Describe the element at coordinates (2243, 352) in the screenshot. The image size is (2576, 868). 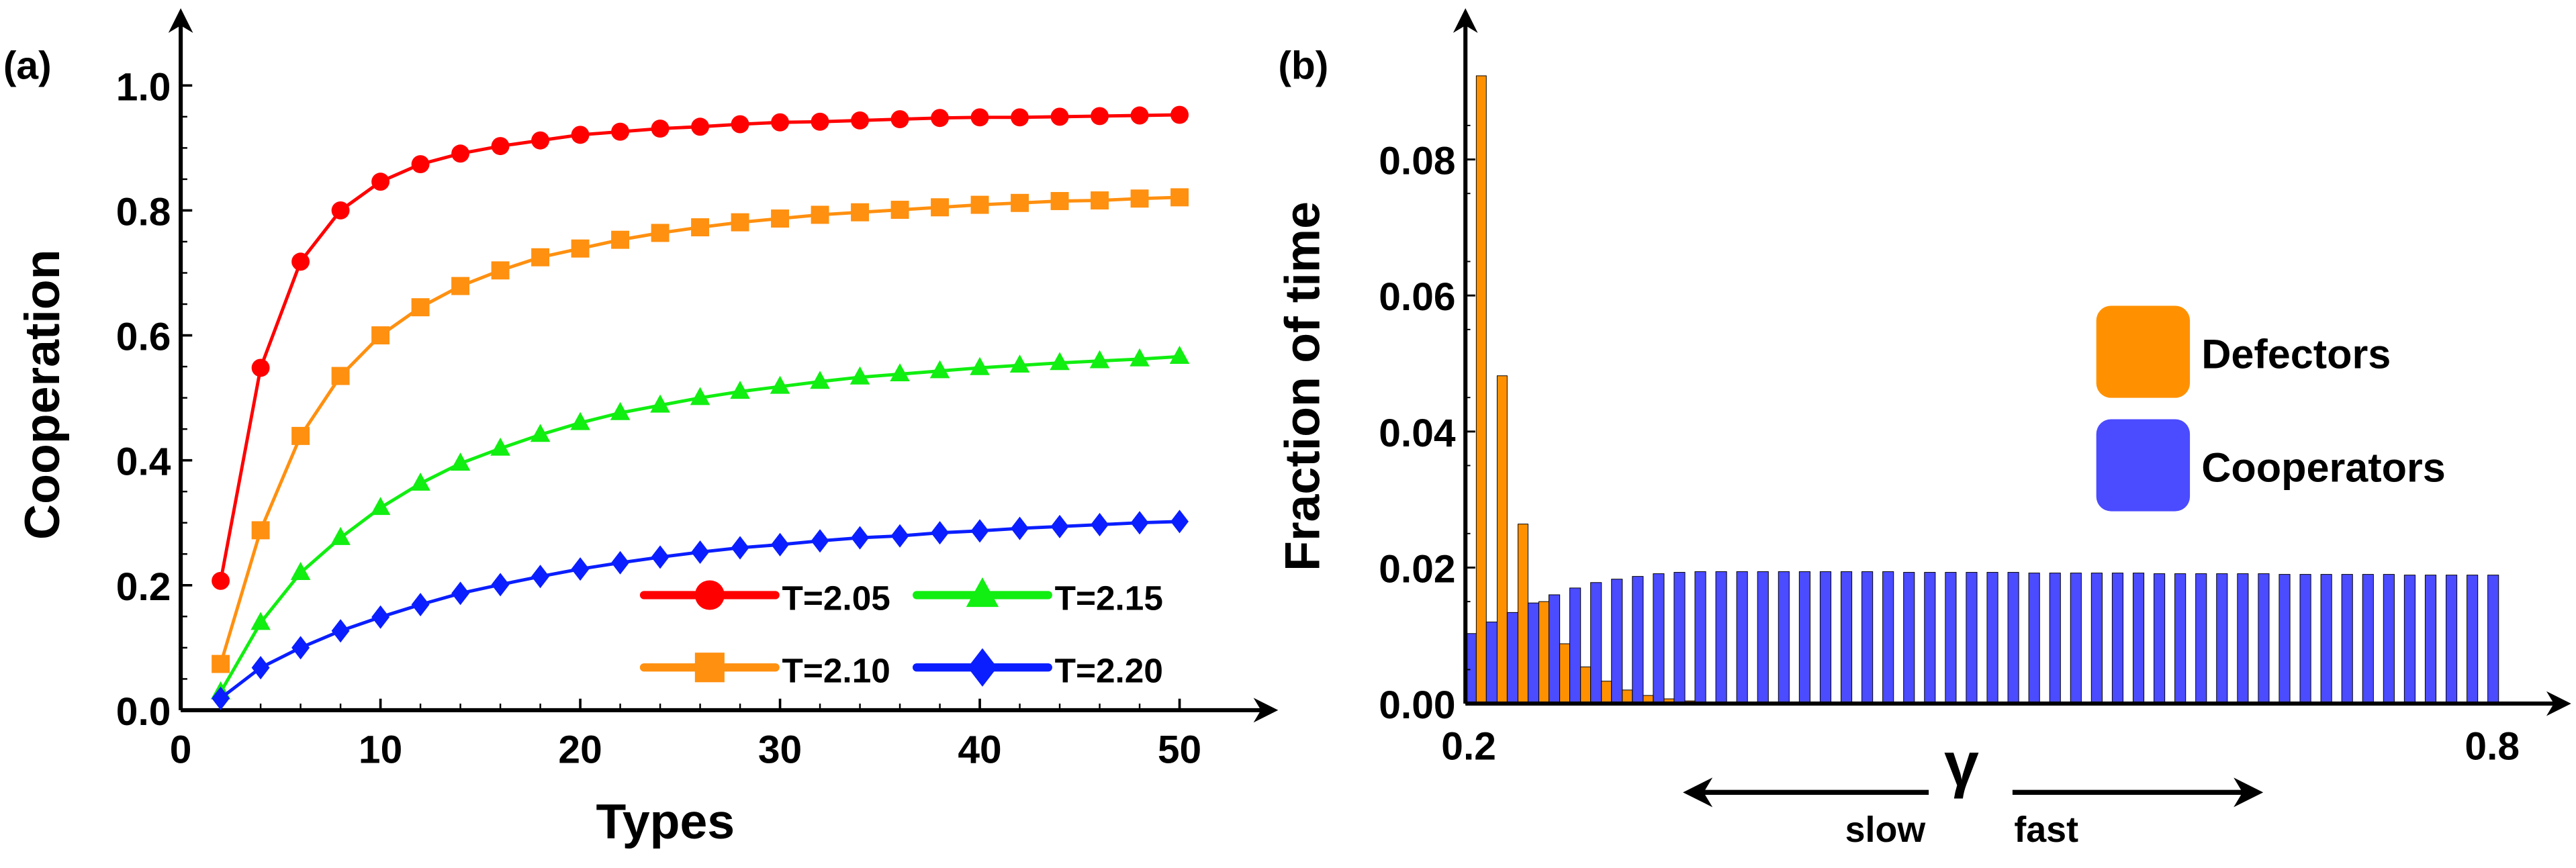
I see `legend-item: Defectors` at that location.